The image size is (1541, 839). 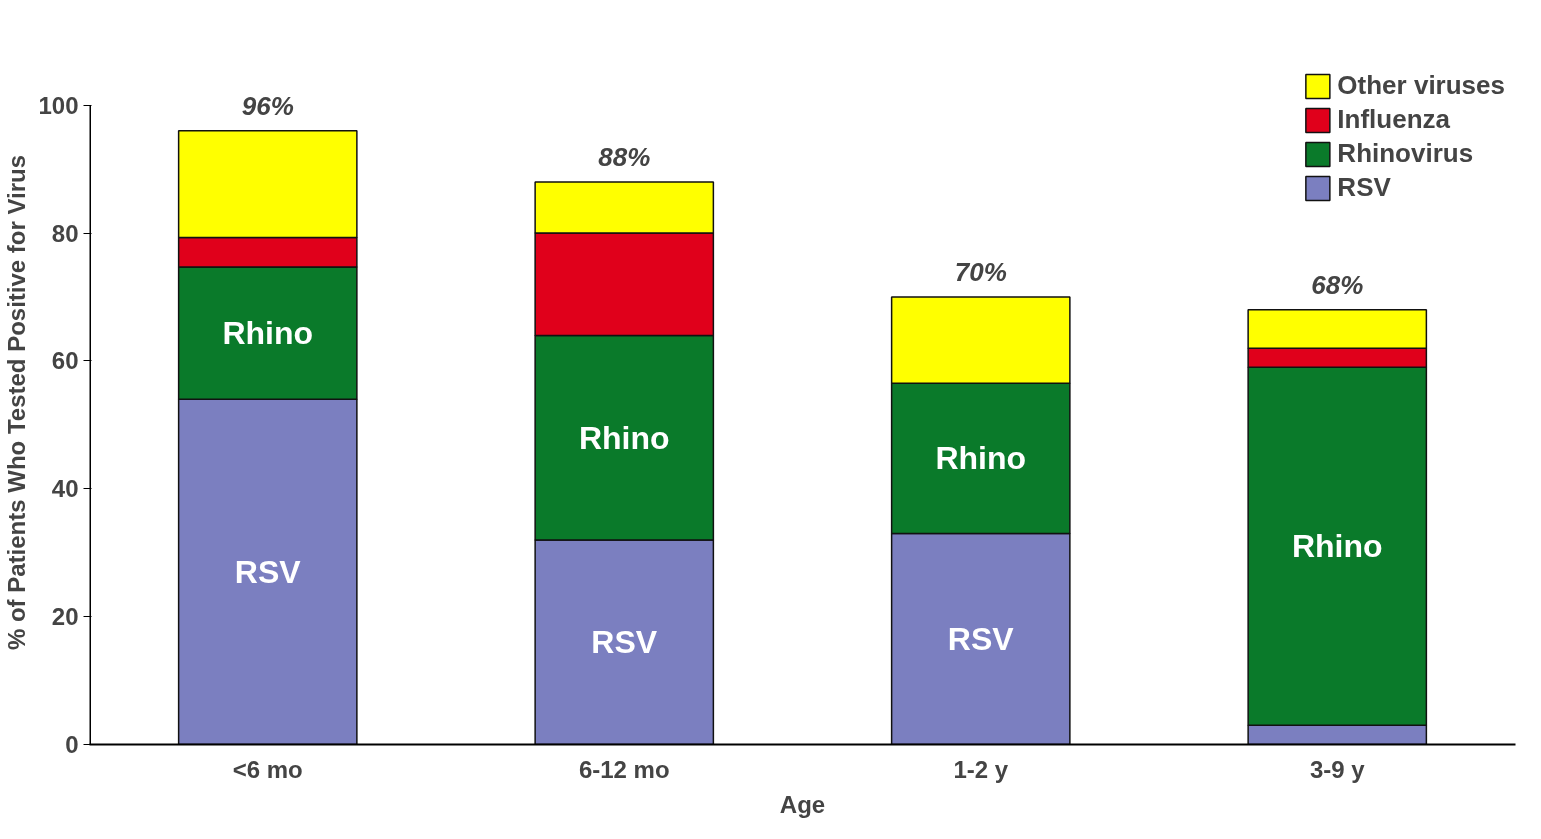 What do you see at coordinates (65, 489) in the screenshot?
I see `y-tick-label: 40` at bounding box center [65, 489].